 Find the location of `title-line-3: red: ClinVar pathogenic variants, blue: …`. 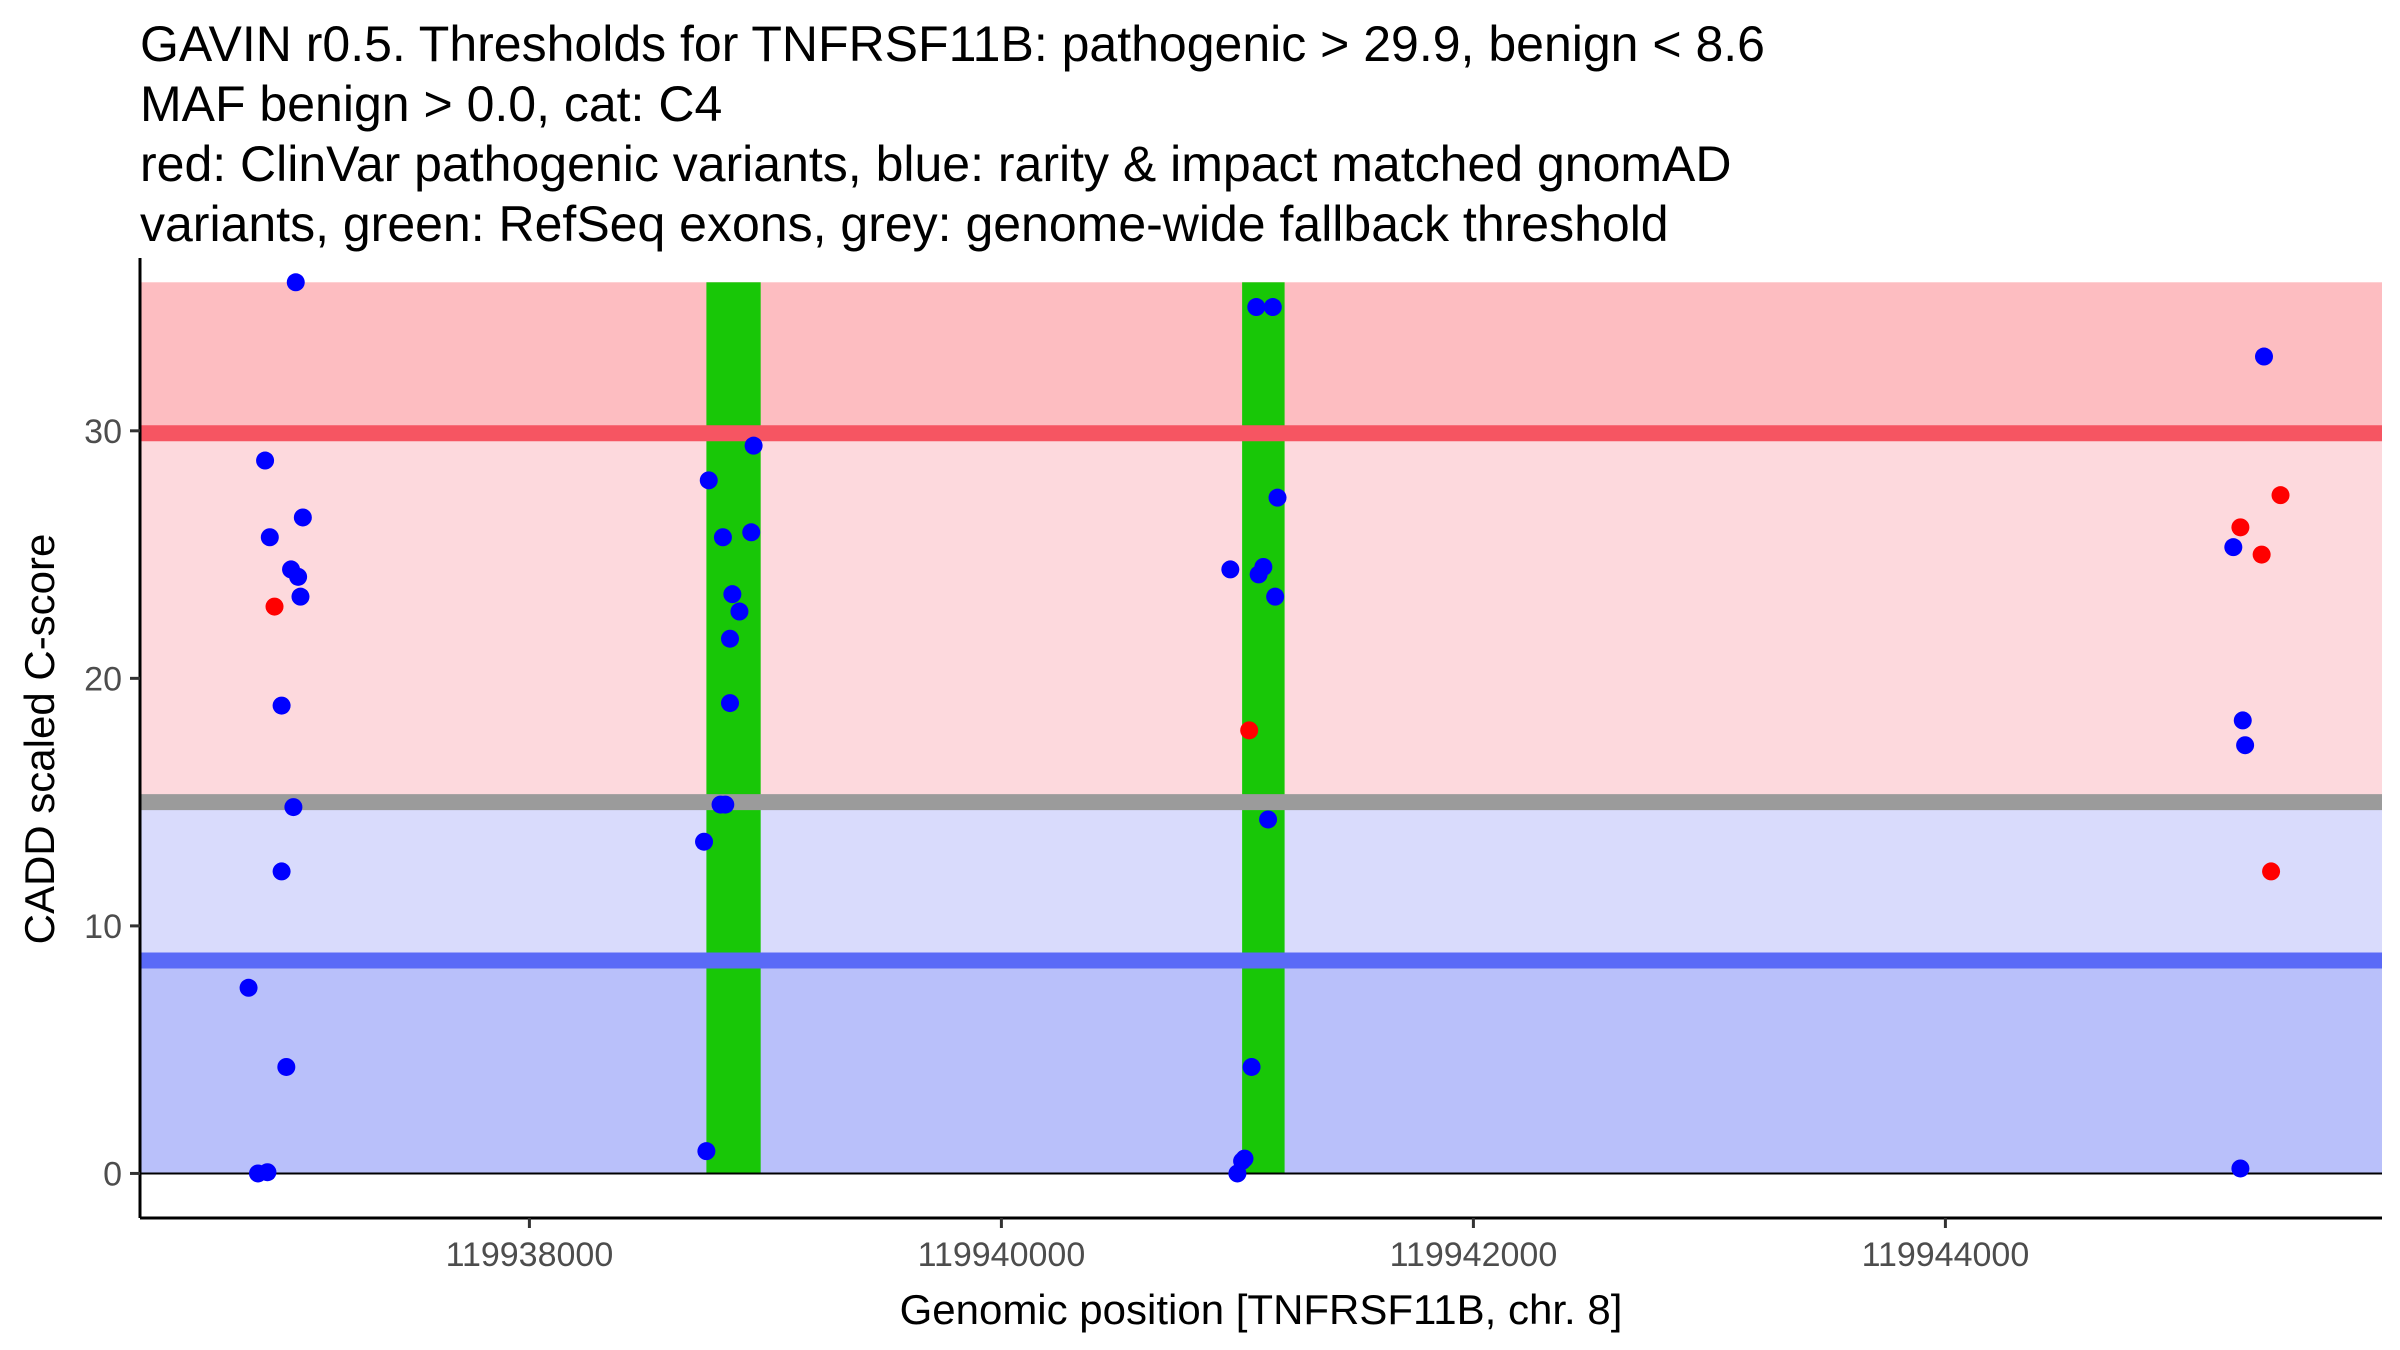

title-line-3: red: ClinVar pathogenic variants, blue: … is located at coordinates (936, 164).